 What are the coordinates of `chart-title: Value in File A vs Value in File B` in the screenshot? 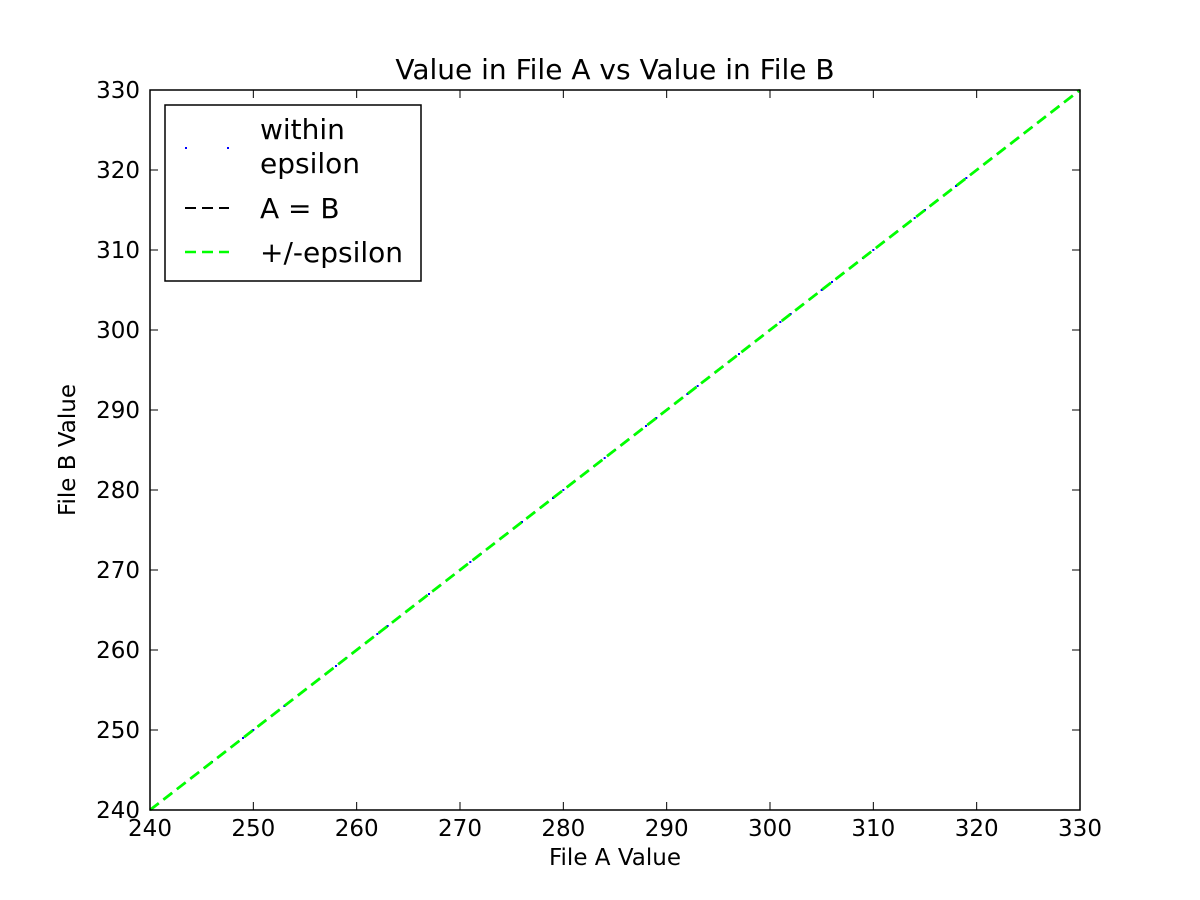 It's located at (614, 69).